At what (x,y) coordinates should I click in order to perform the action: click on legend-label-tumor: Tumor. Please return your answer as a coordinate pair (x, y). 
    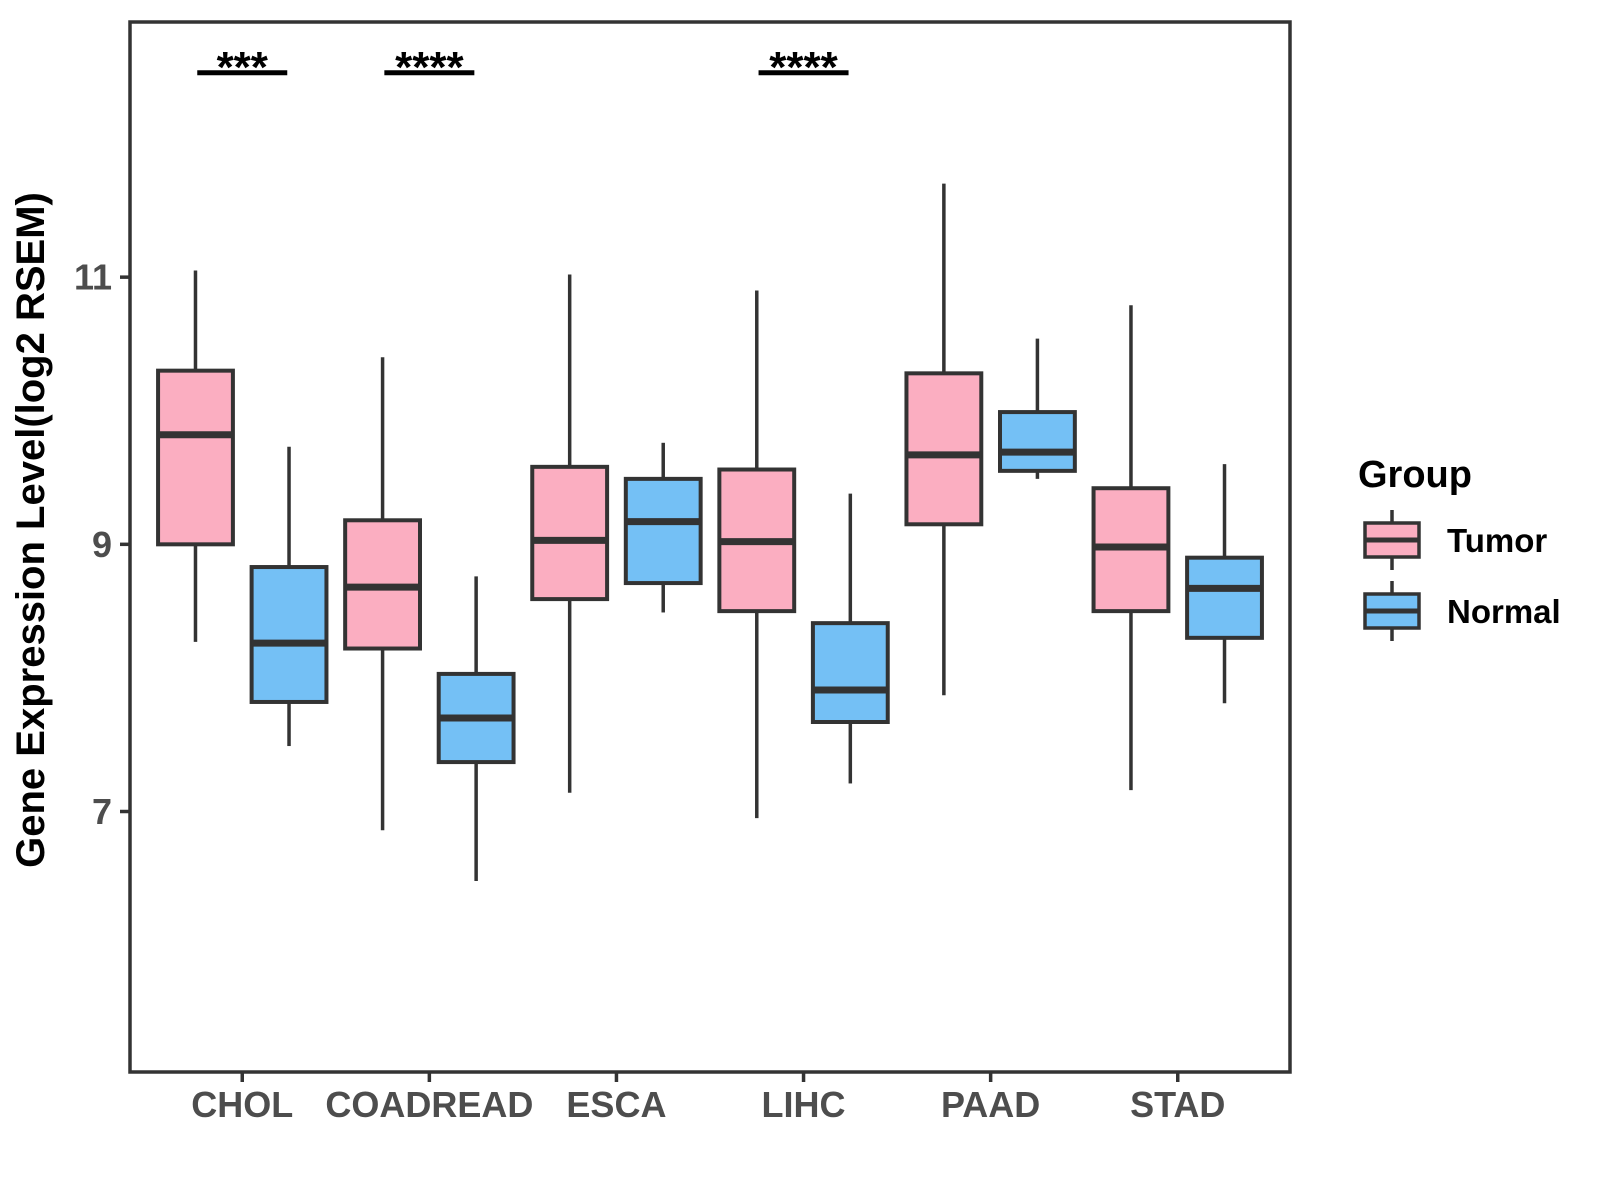
    Looking at the image, I should click on (1497, 540).